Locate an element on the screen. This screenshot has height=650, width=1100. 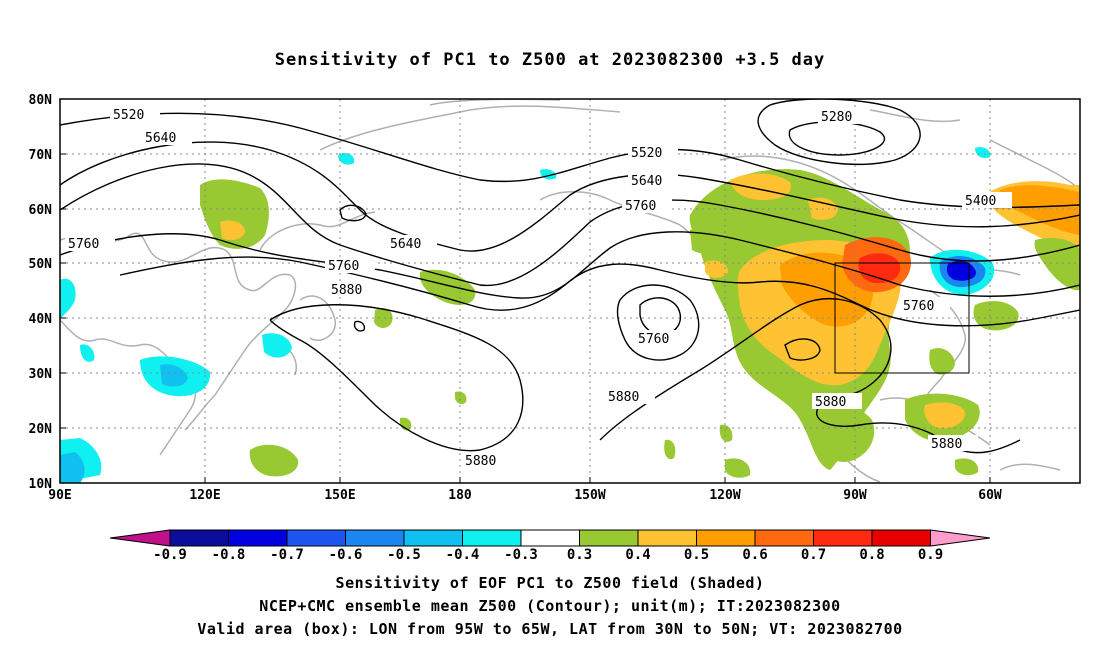
colorbar-label: -0.5 is located at coordinates (404, 555).